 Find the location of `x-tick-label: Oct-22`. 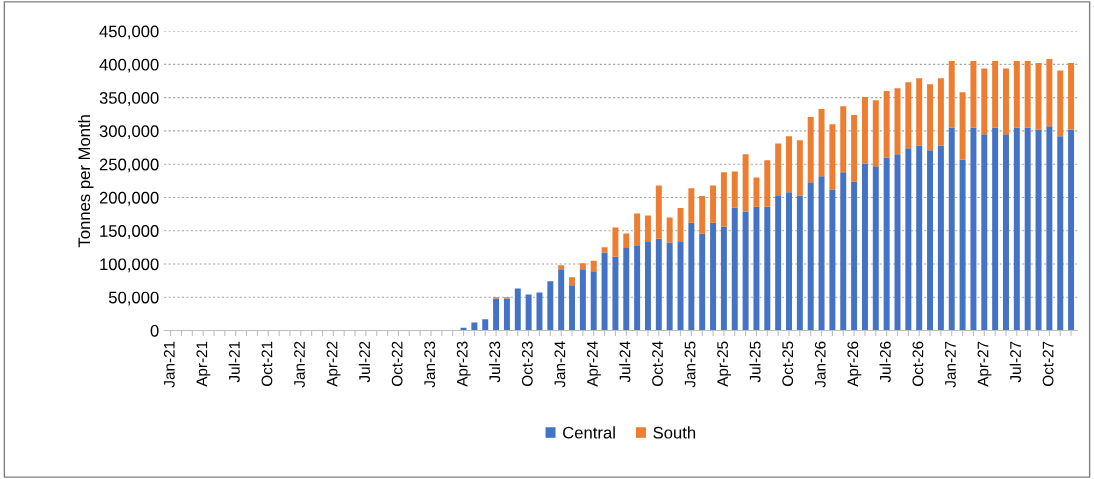

x-tick-label: Oct-22 is located at coordinates (397, 364).